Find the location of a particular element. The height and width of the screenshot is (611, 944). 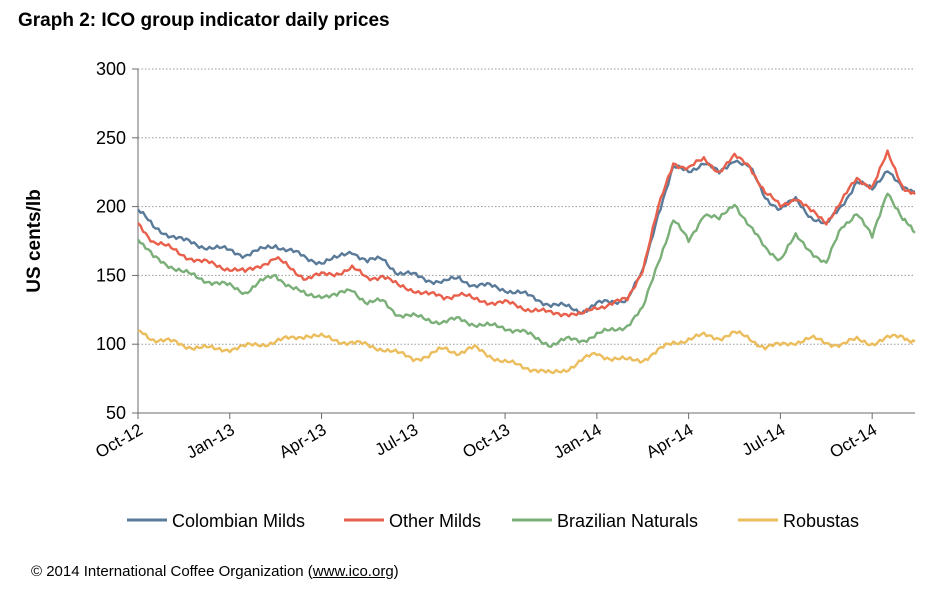

y-tick-label-250: 250 is located at coordinates (111, 138).